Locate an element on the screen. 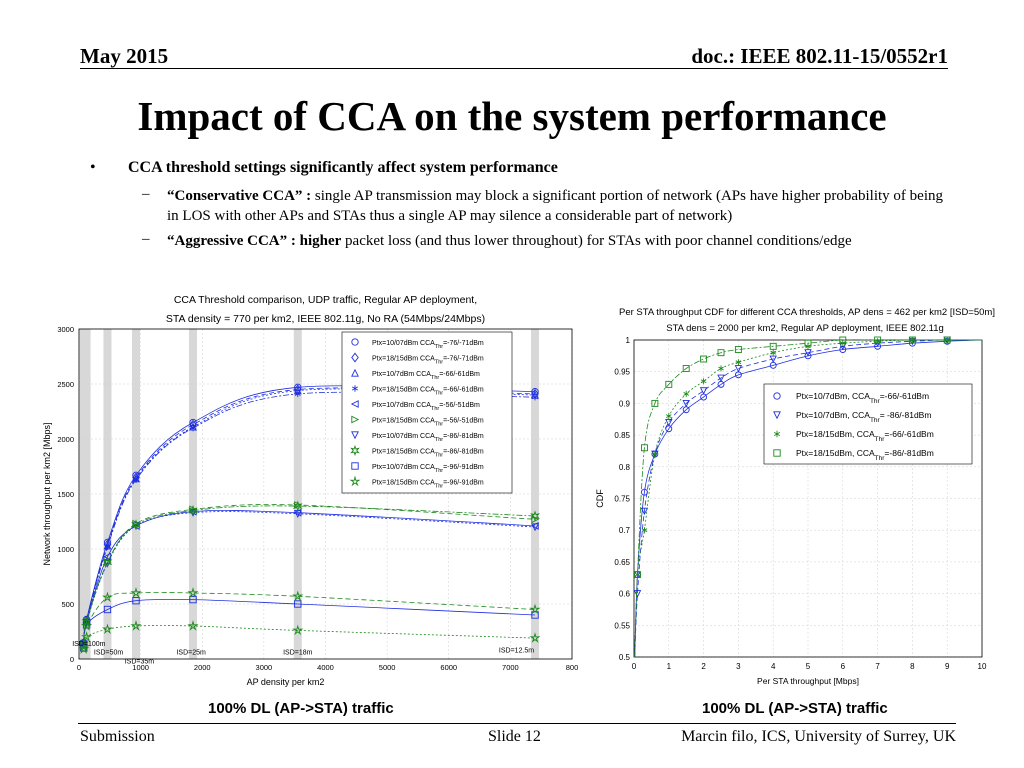  y-axis-label: CDF is located at coordinates (600, 498).